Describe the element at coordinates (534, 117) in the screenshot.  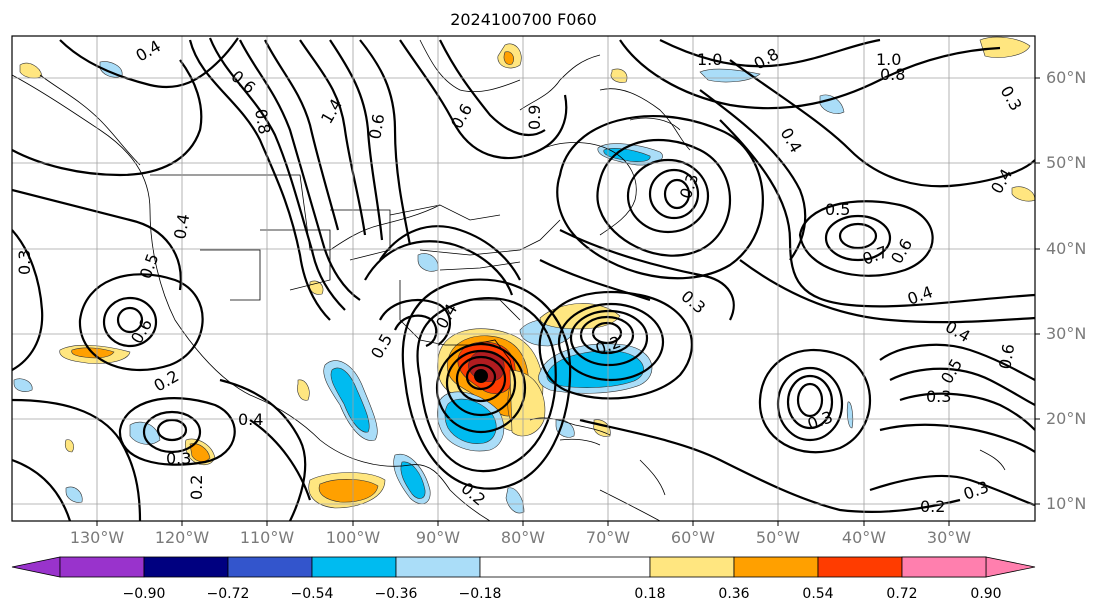
I see `contour-label: 0.9` at that location.